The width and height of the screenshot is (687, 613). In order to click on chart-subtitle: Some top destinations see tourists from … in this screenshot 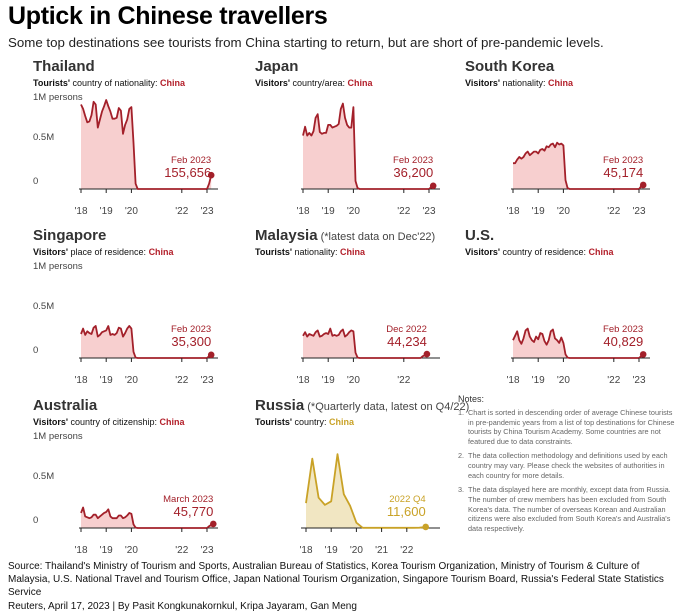, I will do `click(306, 42)`.